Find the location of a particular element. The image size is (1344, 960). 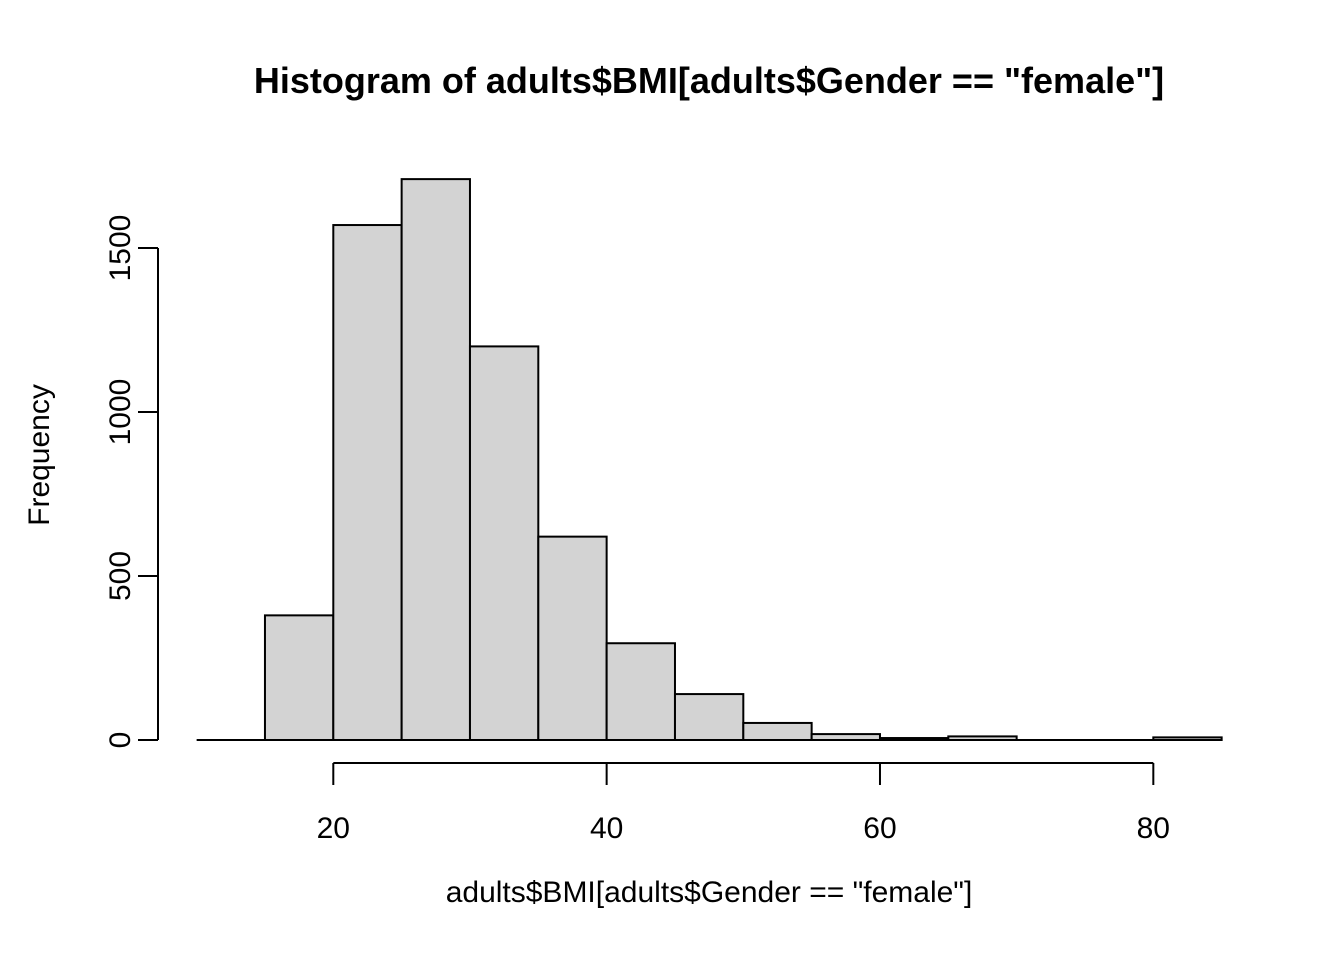

y-tick-label: 1500 is located at coordinates (120, 248).